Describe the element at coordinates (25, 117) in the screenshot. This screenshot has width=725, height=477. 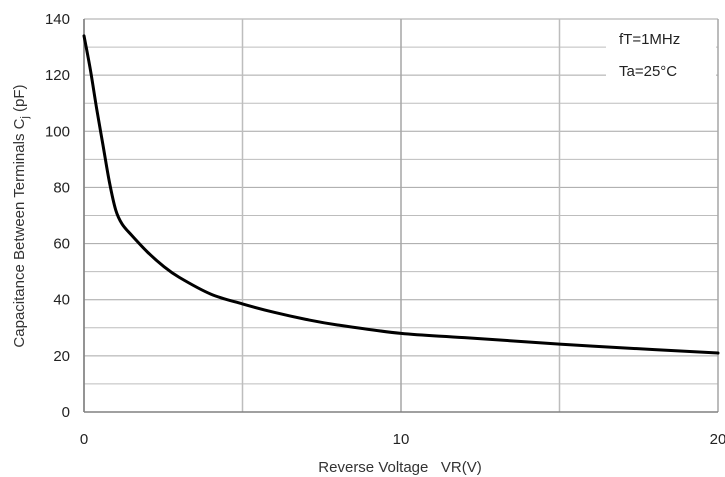
I see `y-axis-label-subscript: j` at that location.